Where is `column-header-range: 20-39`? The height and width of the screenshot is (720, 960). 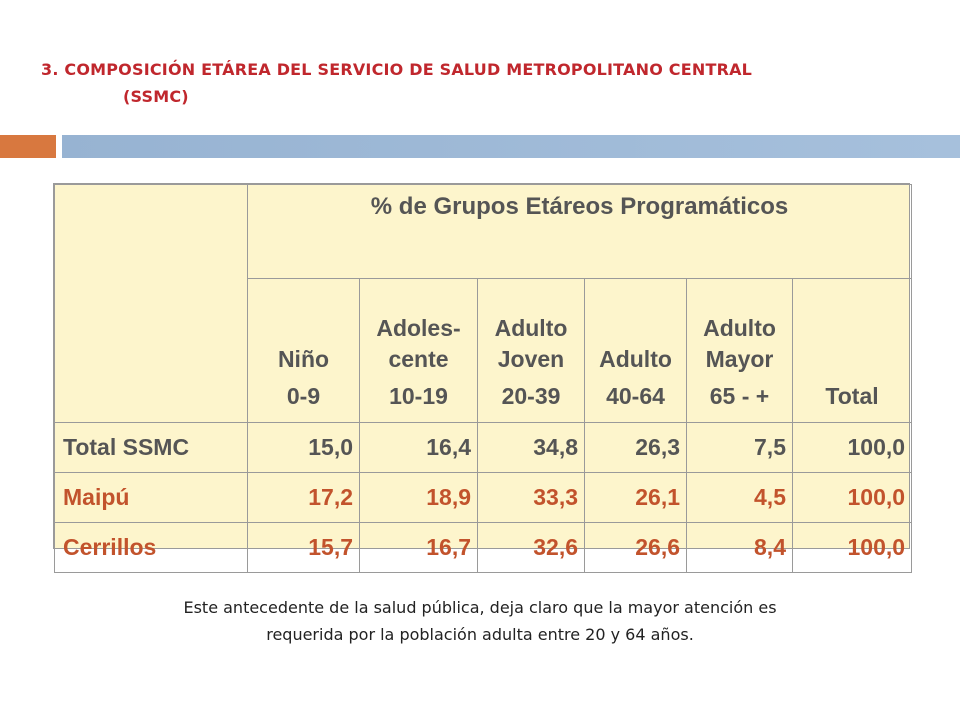
column-header-range: 20-39 is located at coordinates (531, 396).